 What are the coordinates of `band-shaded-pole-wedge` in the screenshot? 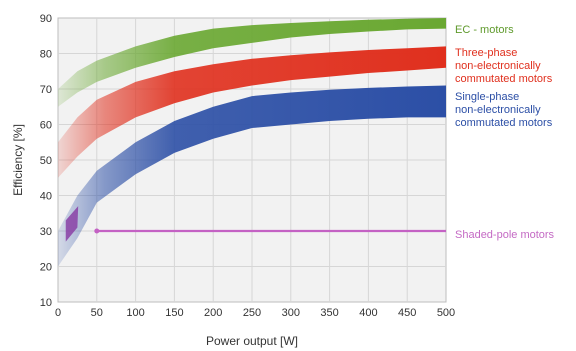 It's located at (72, 224).